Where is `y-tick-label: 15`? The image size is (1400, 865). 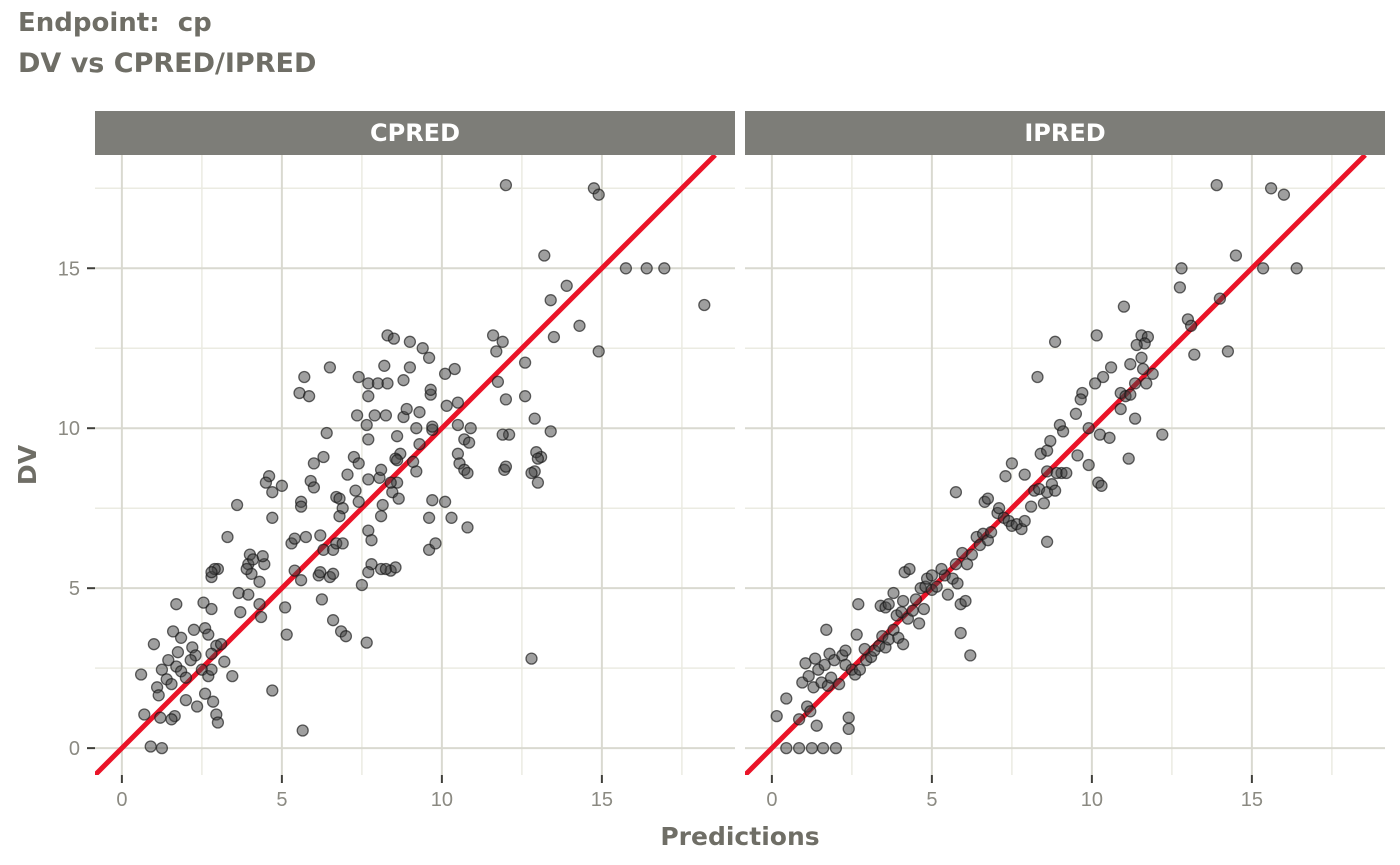 y-tick-label: 15 is located at coordinates (69, 269).